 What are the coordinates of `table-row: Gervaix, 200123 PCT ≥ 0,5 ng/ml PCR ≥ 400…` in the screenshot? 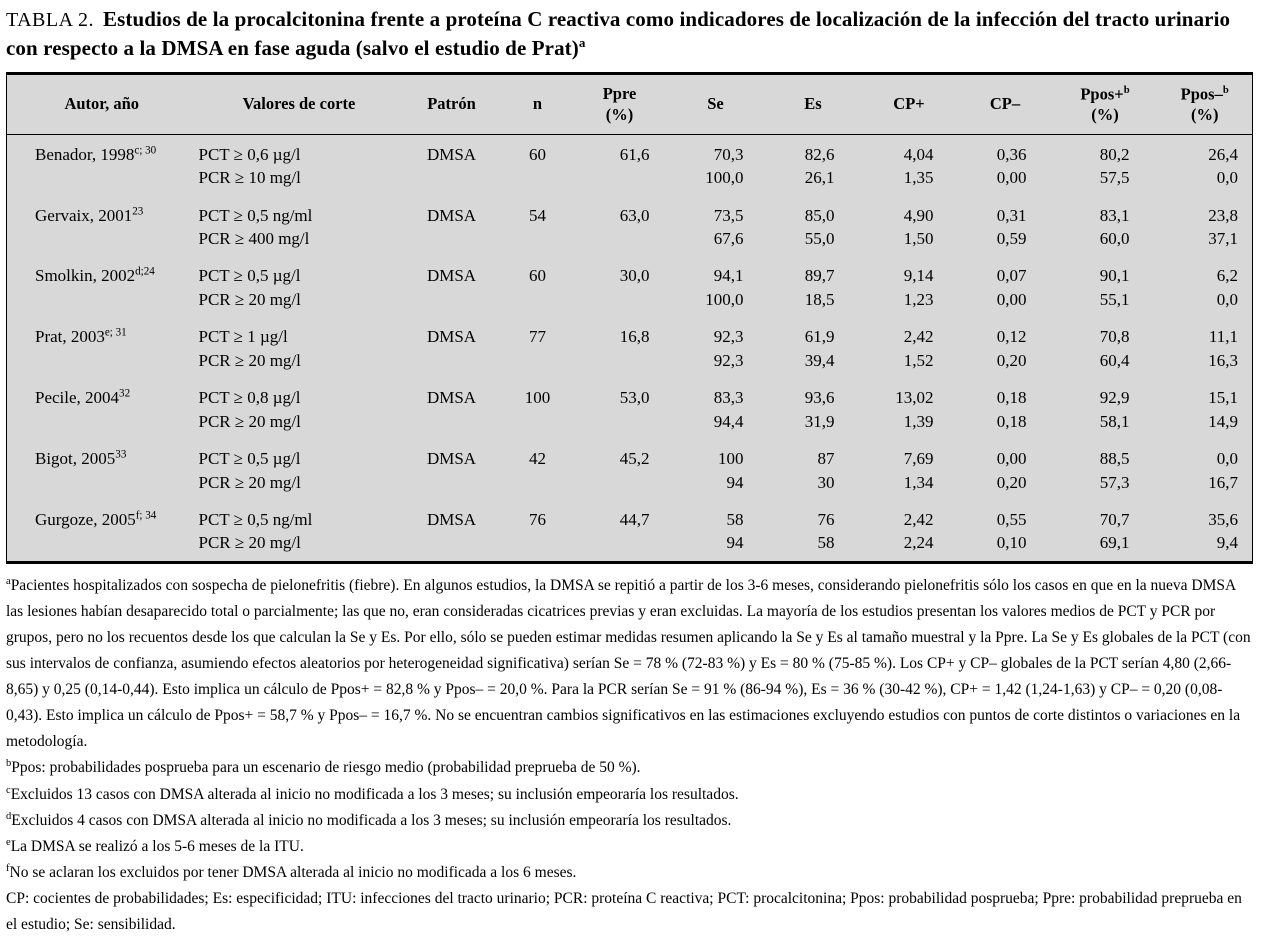 It's located at (630, 226).